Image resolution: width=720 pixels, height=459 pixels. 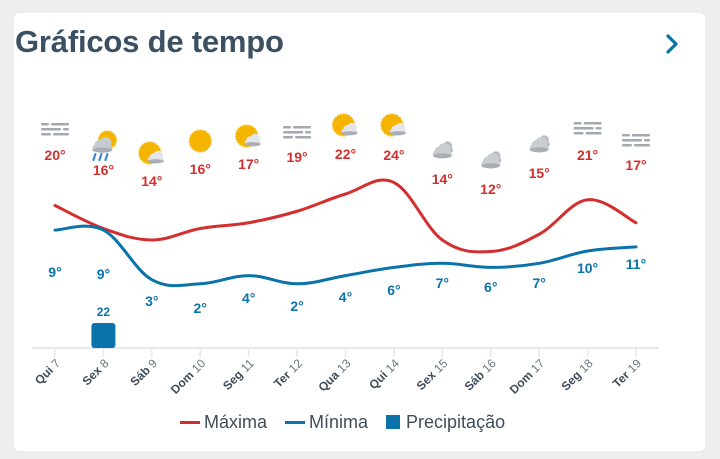 I want to click on legend-item-min: Mínima, so click(x=326, y=422).